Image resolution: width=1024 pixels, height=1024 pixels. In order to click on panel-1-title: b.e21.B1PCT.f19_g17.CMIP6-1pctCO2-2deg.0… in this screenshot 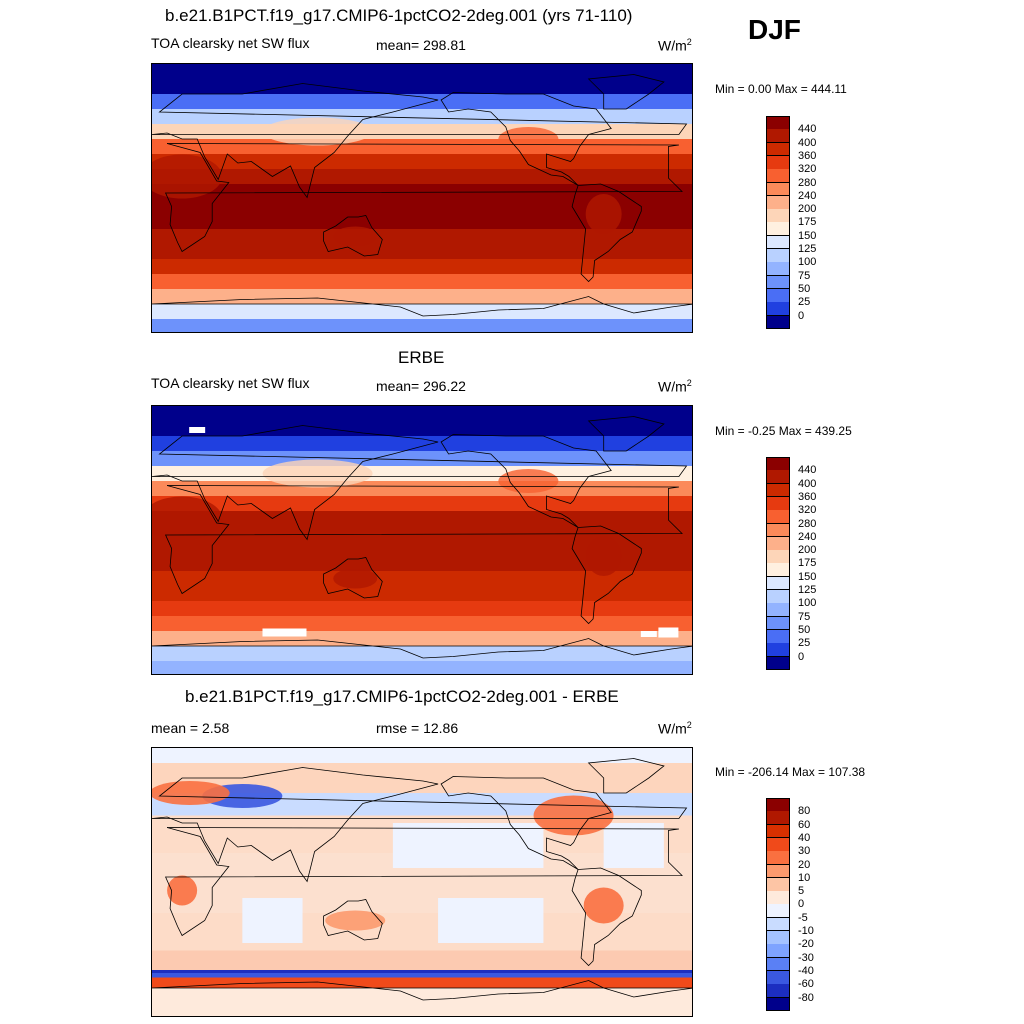, I will do `click(399, 15)`.